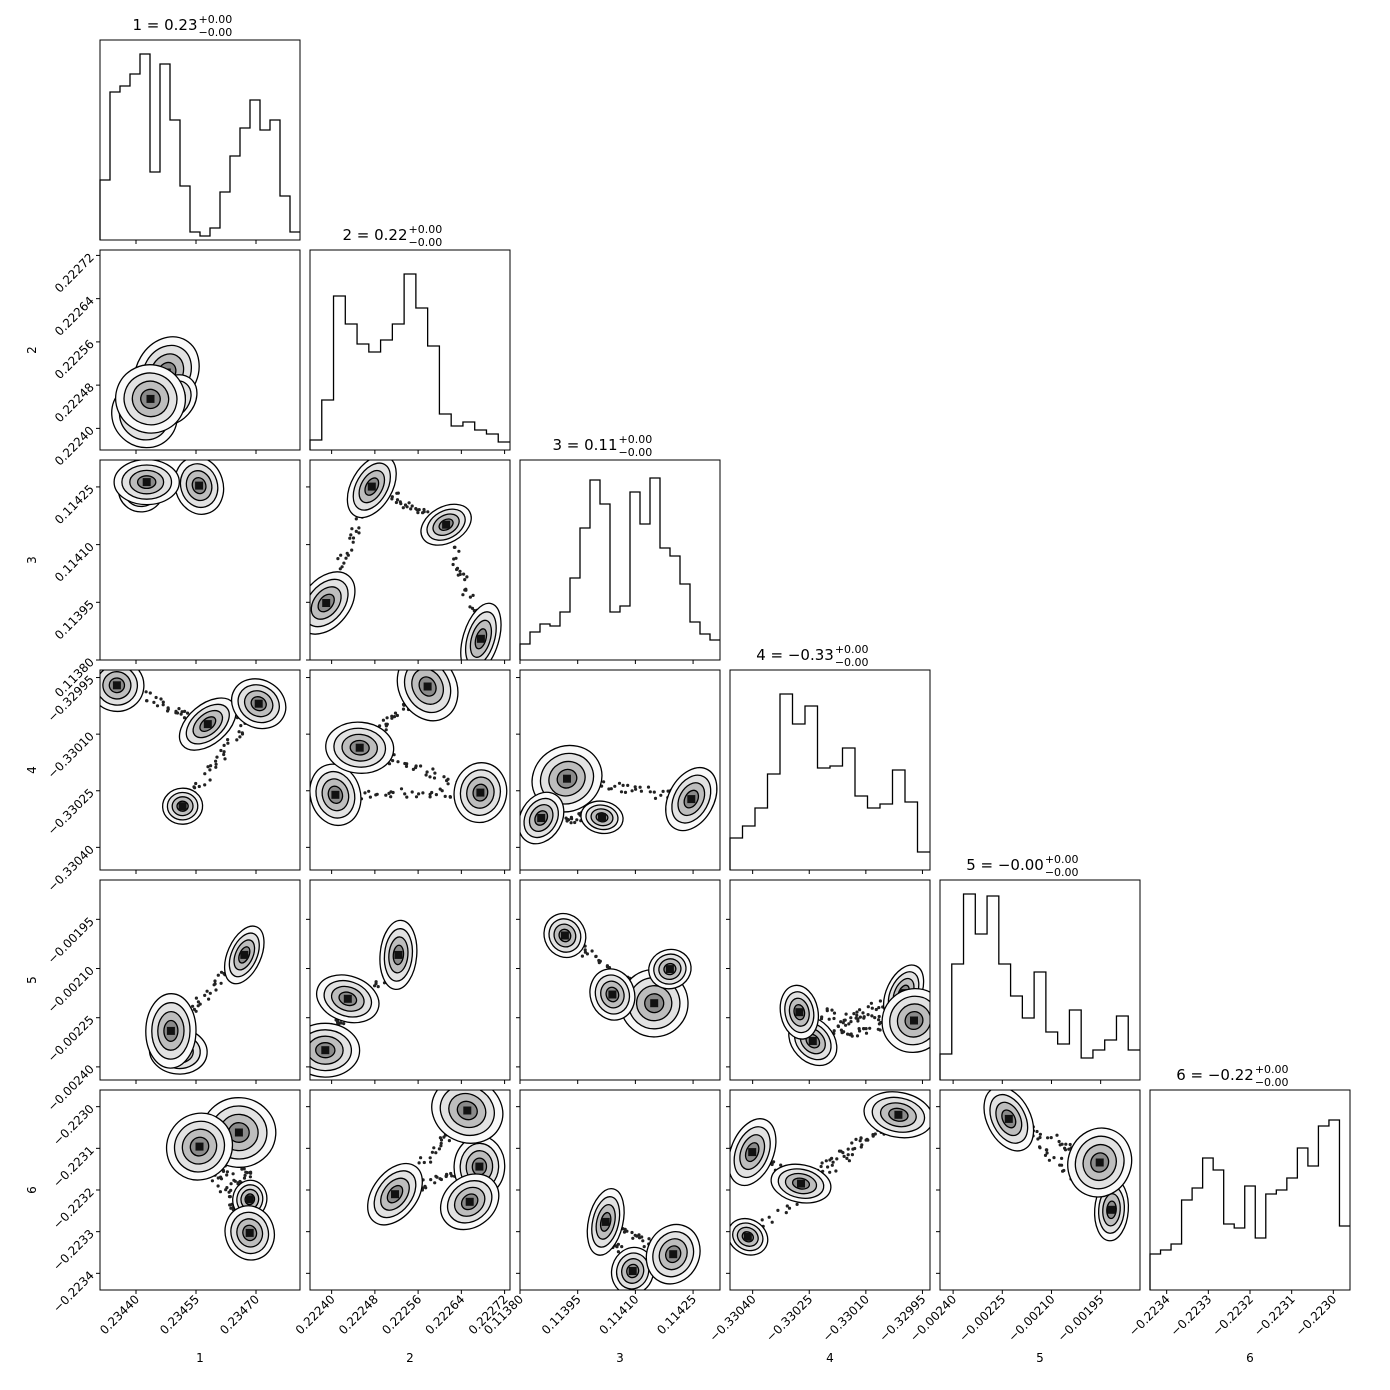 Image resolution: width=1390 pixels, height=1390 pixels. Describe the element at coordinates (216, 19) in the screenshot. I see `title-sup-1: +0.00` at that location.